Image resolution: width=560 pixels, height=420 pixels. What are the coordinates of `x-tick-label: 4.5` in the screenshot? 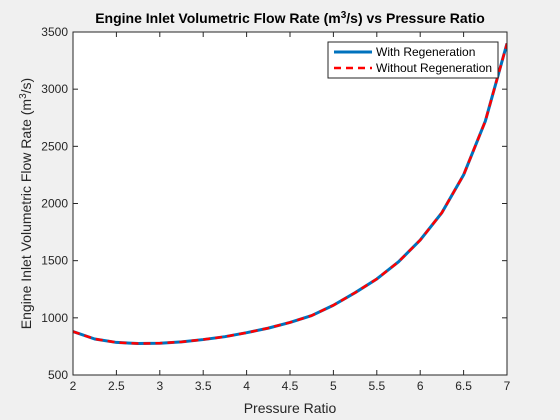 It's located at (290, 386).